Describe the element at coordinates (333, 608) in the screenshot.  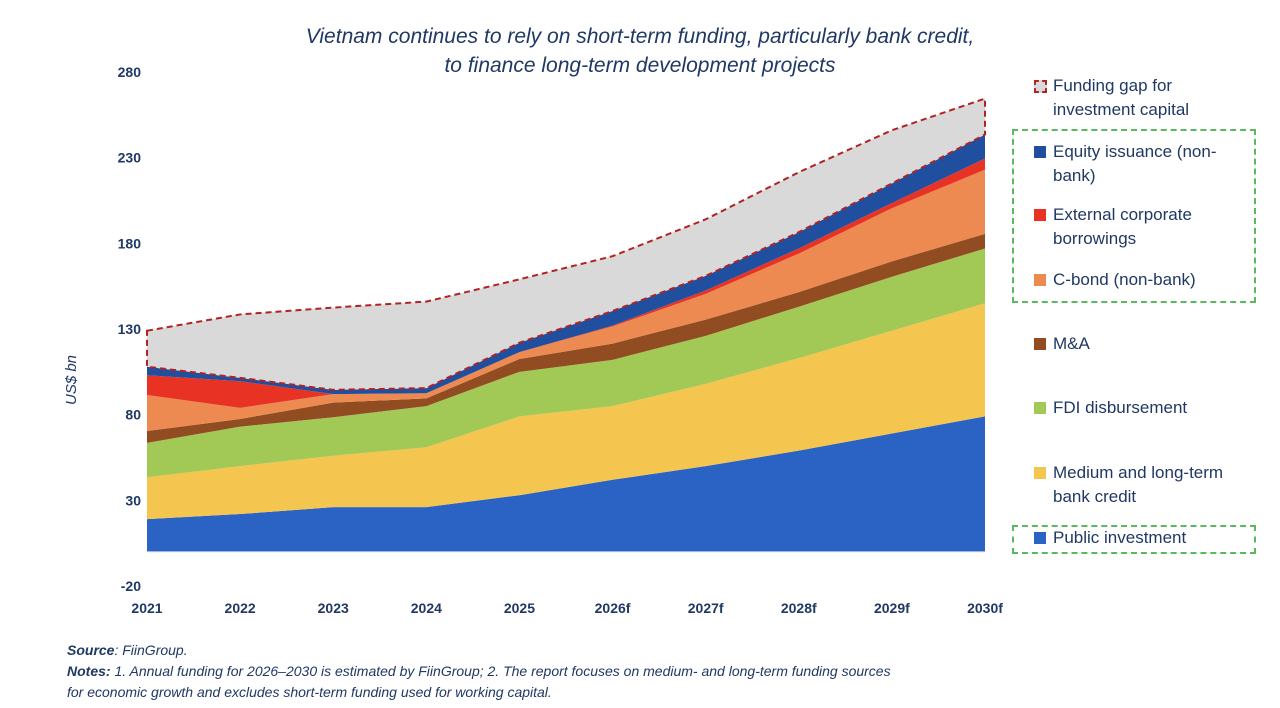
I see `x-tick-label: 2023` at that location.